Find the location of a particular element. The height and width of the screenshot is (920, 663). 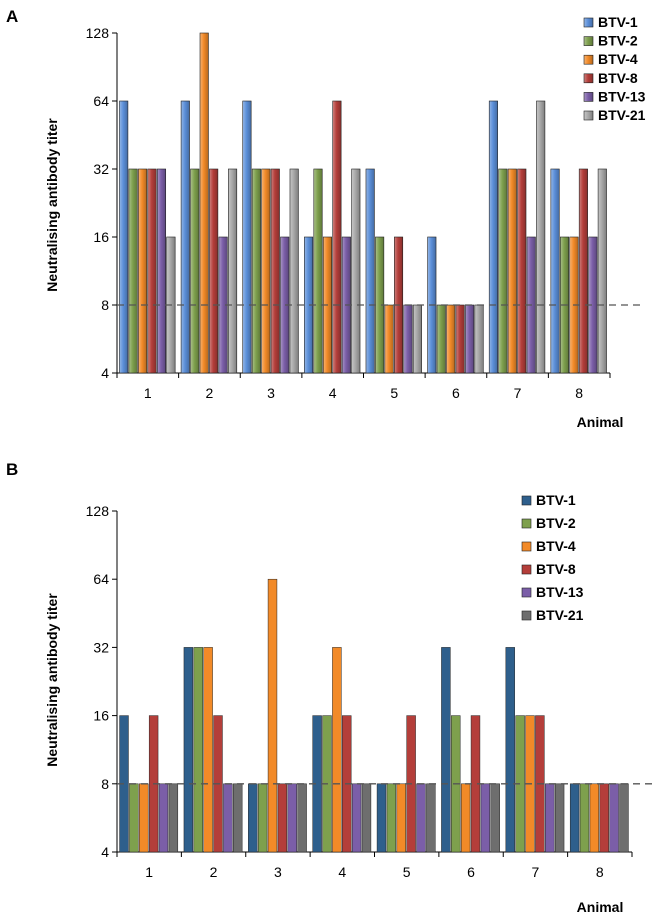

x-tick-label: 8 is located at coordinates (600, 872).